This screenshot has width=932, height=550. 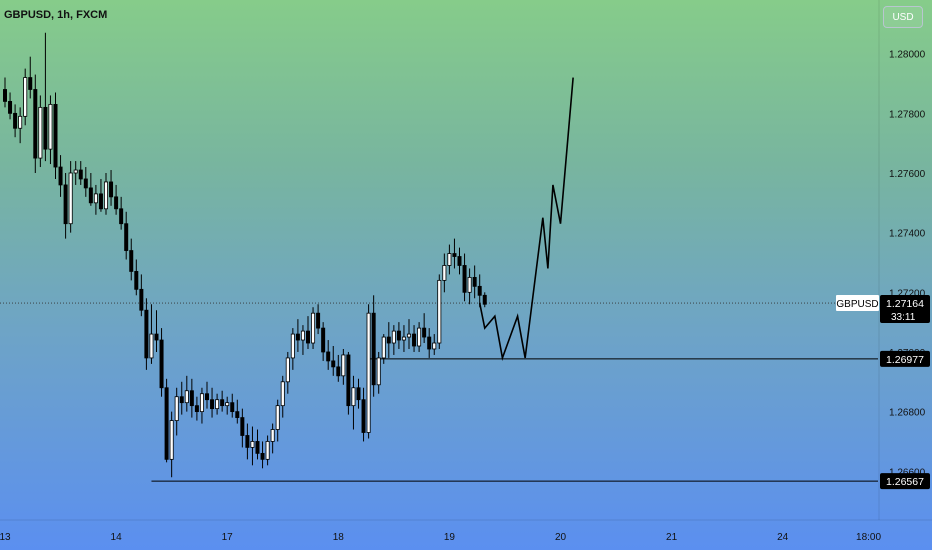 I want to click on y-tick-label: 1.27600, so click(x=907, y=174).